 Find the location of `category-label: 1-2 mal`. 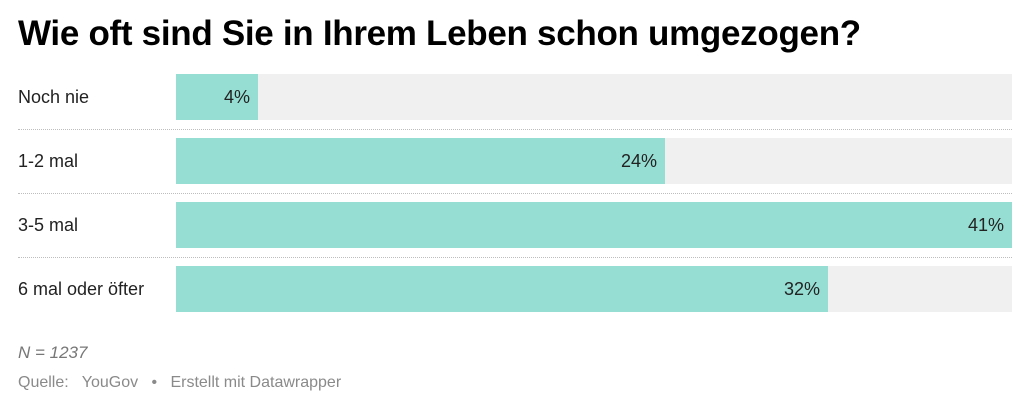

category-label: 1-2 mal is located at coordinates (48, 161).